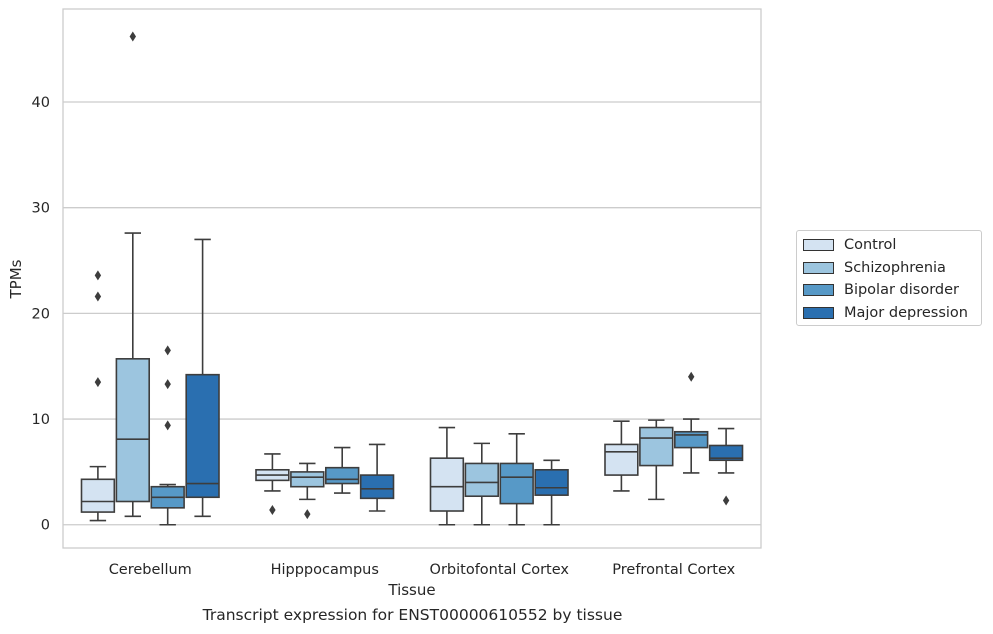  I want to click on legend-label: Schizophrenia, so click(895, 267).